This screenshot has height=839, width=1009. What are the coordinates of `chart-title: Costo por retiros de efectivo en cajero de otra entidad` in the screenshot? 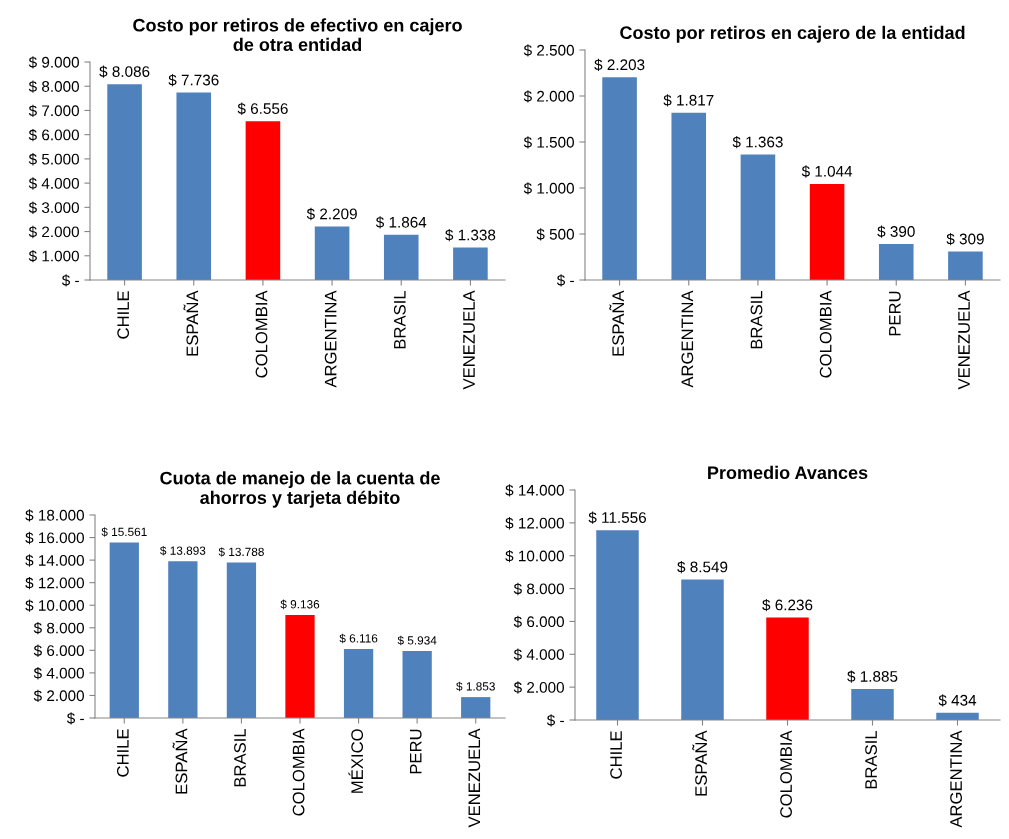 It's located at (297, 35).